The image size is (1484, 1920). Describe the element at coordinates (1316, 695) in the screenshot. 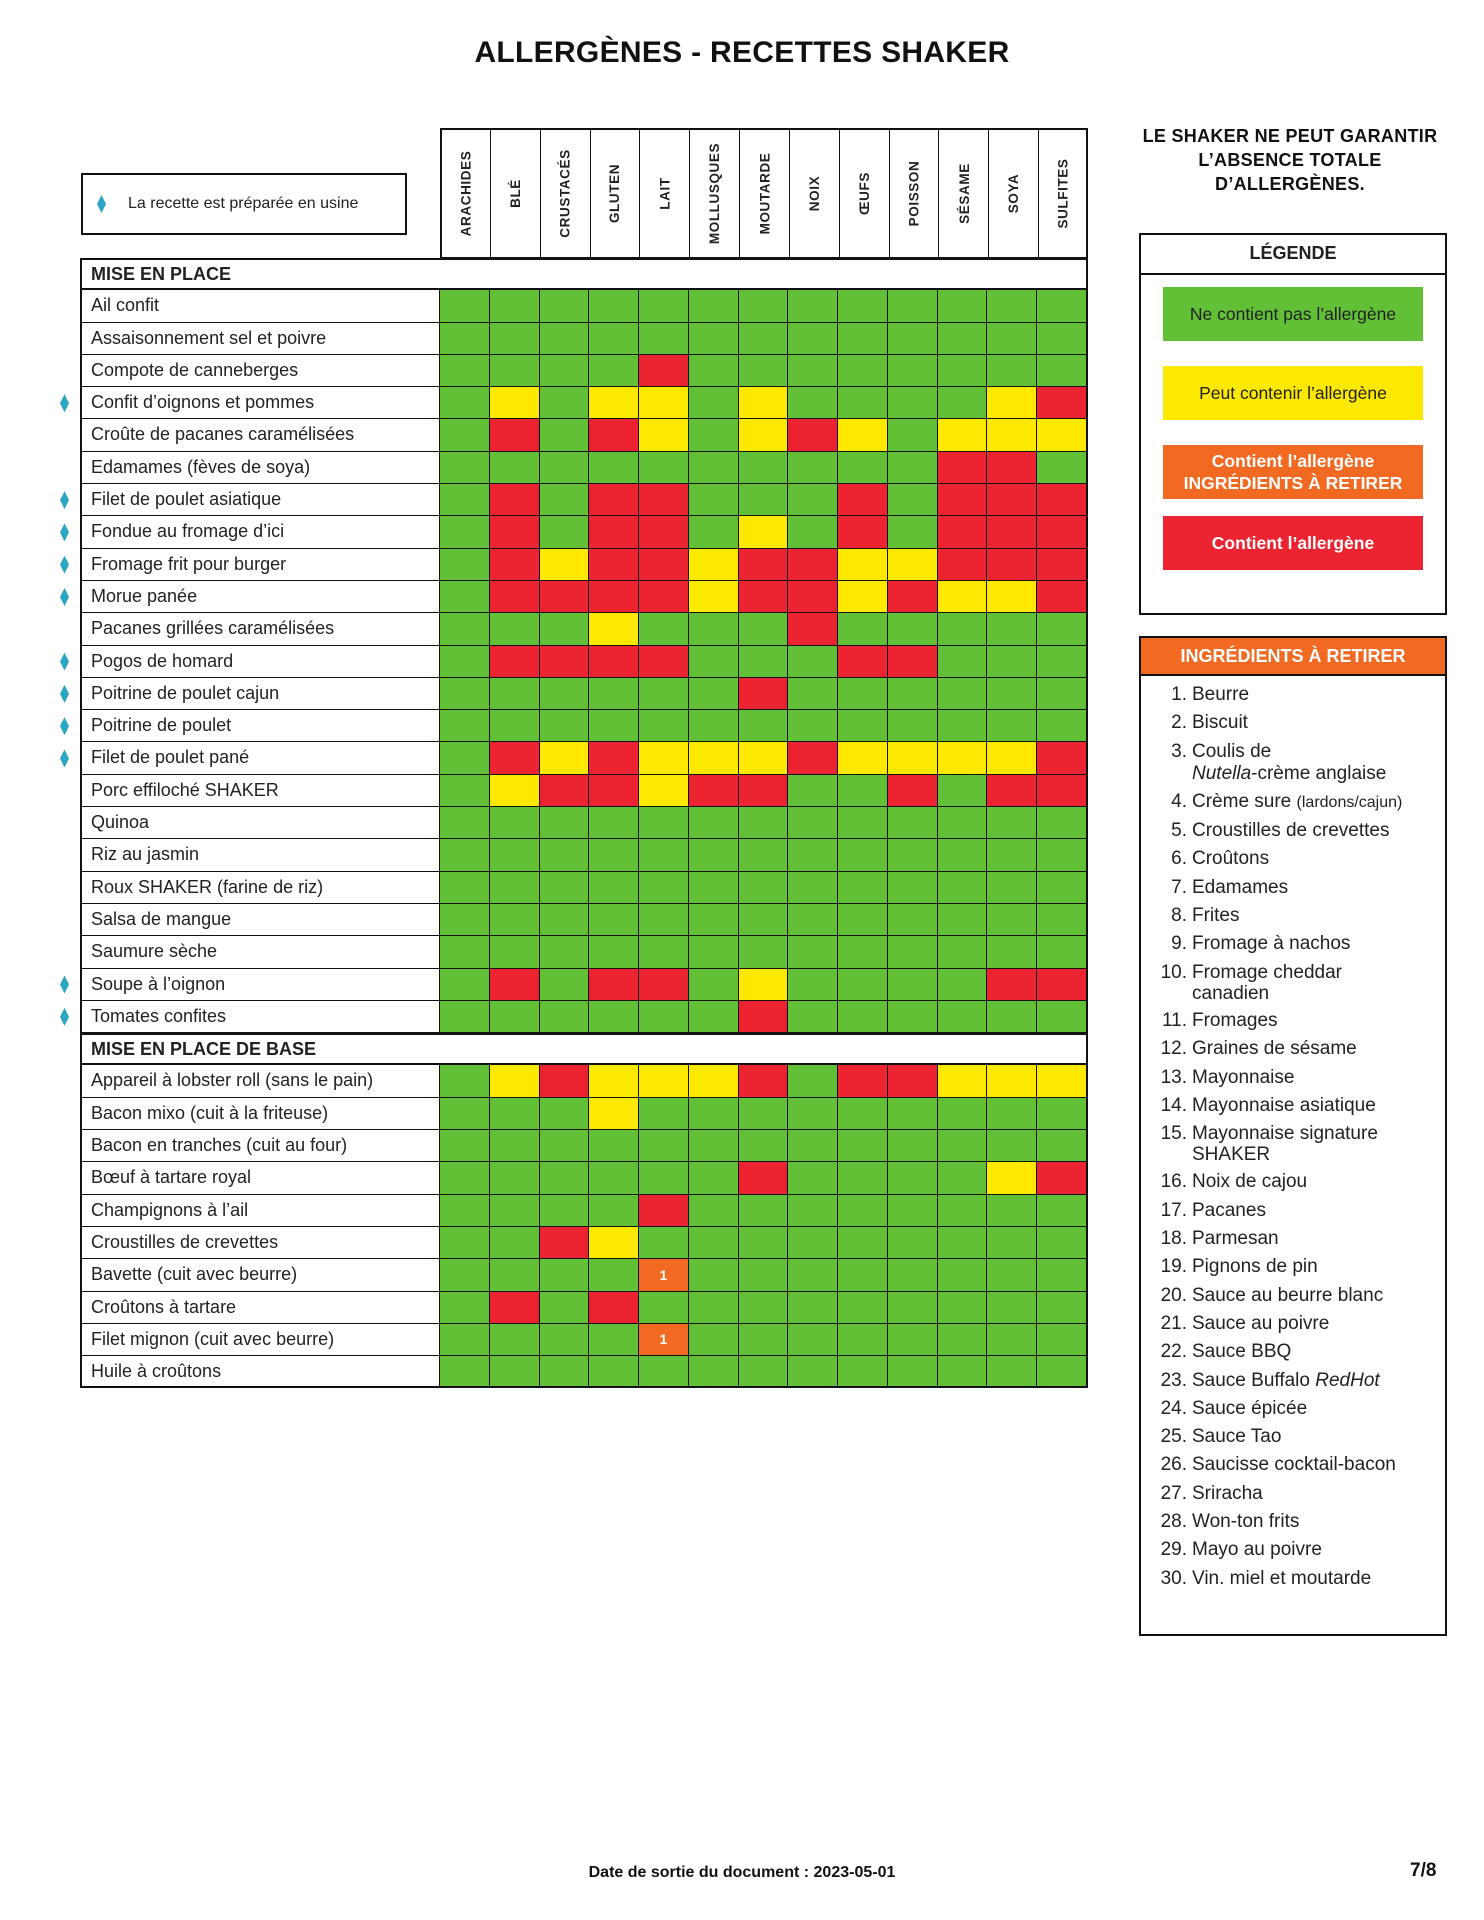

I see `ingredient-text: Beurre` at that location.